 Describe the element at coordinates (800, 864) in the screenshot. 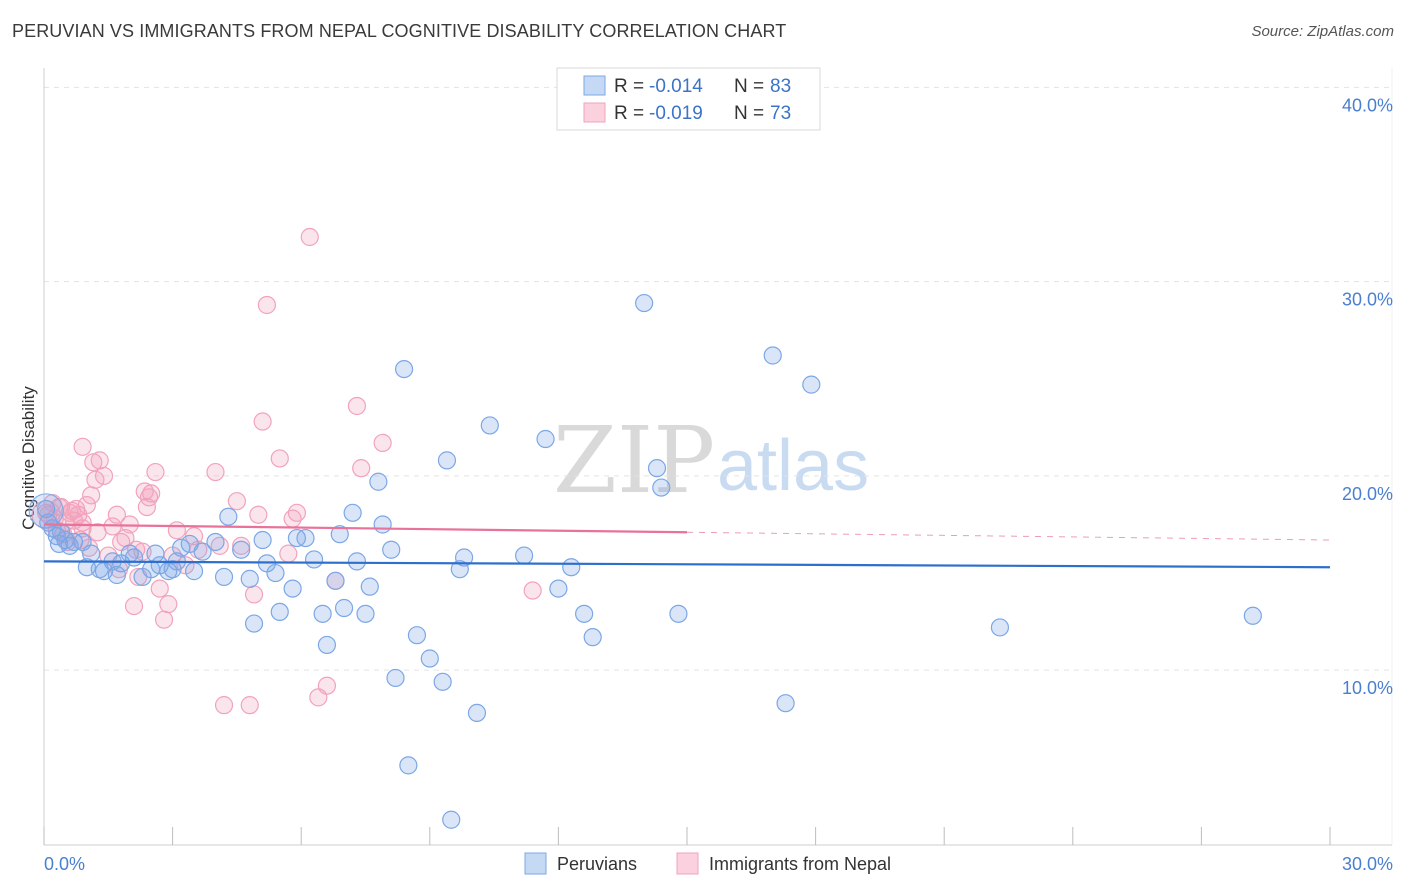

I see `legend-bottom-label-nepal: Immigrants from Nepal` at that location.